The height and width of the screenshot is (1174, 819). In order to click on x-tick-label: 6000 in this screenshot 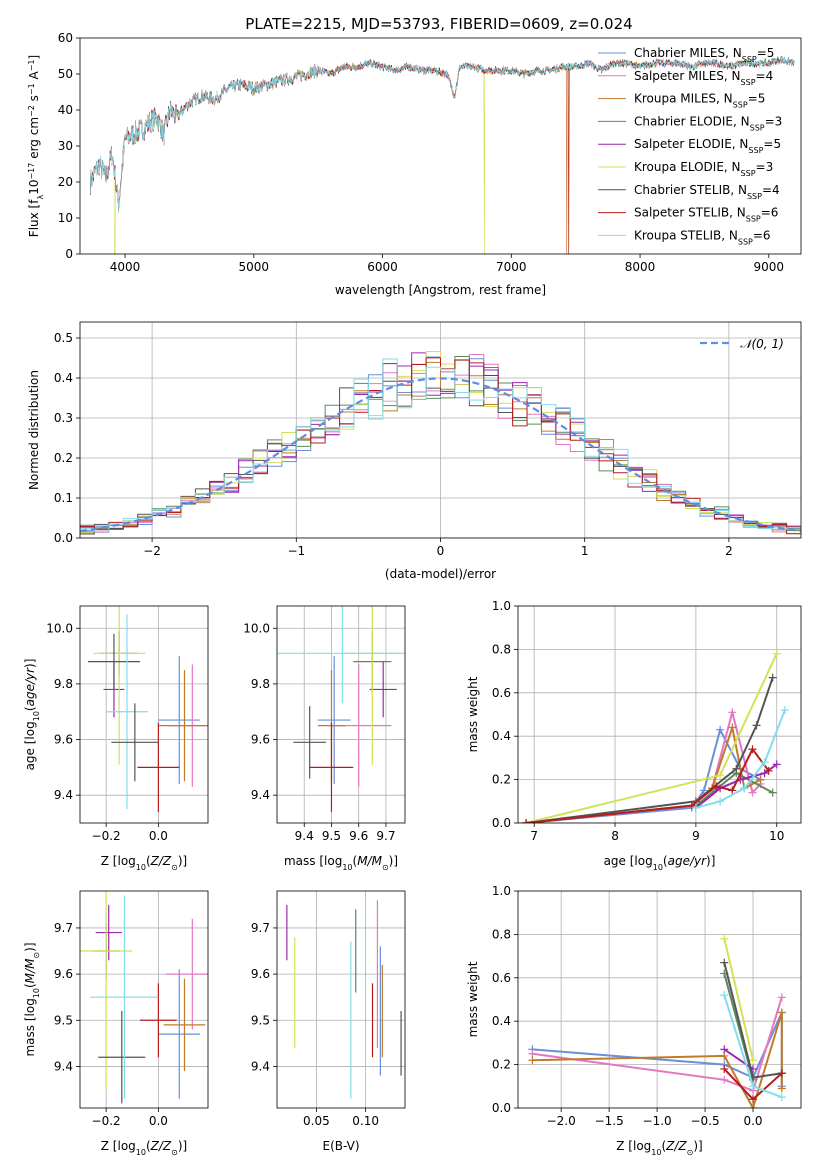, I will do `click(382, 267)`.